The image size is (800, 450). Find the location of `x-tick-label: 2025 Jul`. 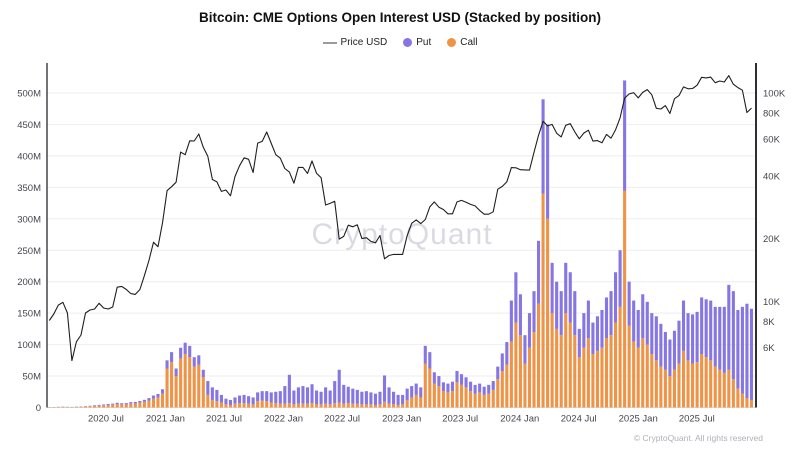

x-tick-label: 2025 Jul is located at coordinates (697, 419).